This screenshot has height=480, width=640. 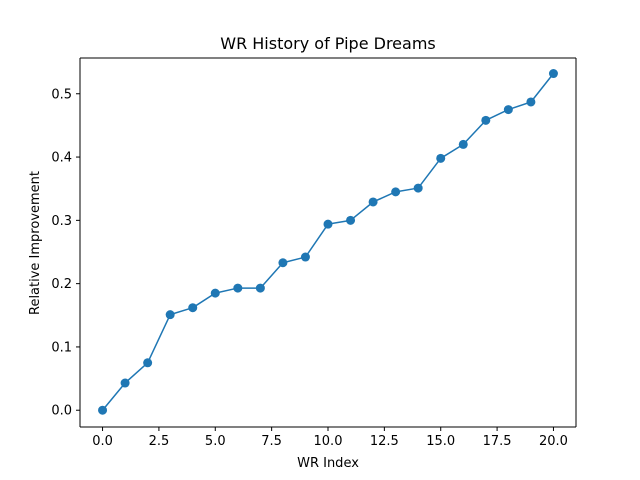 I want to click on chart-title: WR History of Pipe Dreams, so click(x=327, y=43).